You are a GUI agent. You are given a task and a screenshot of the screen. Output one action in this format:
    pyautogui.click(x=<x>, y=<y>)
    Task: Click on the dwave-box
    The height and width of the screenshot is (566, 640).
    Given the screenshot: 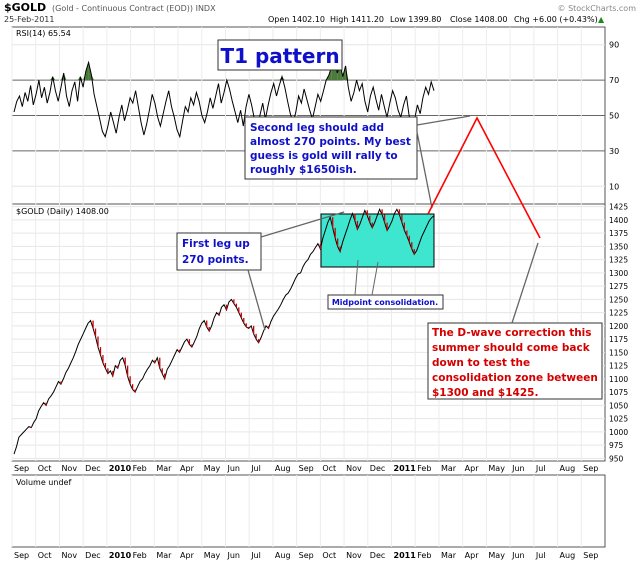 What is the action you would take?
    pyautogui.click(x=515, y=361)
    